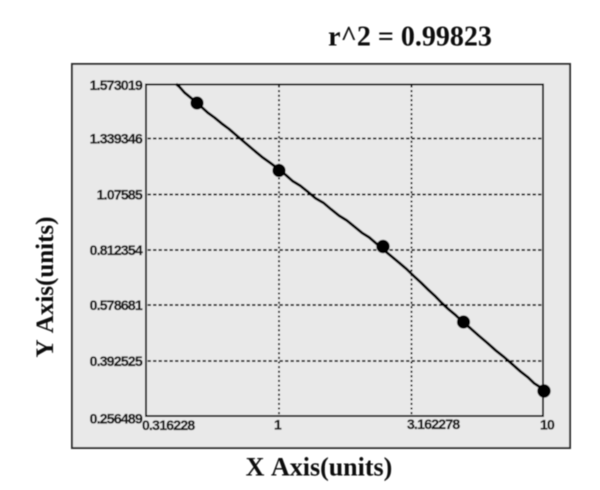 This screenshot has width=600, height=490. Describe the element at coordinates (116, 361) in the screenshot. I see `svg-text: 0.392525` at that location.